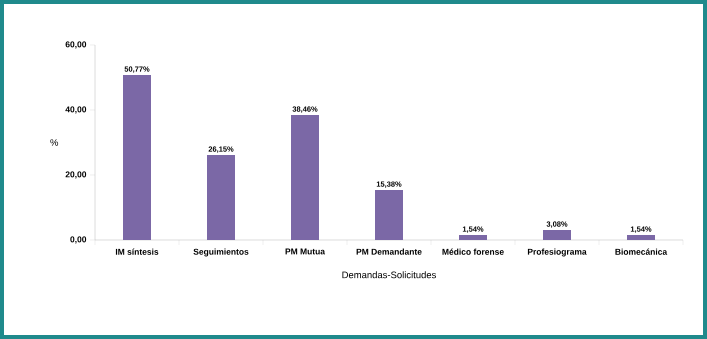 The width and height of the screenshot is (707, 339). What do you see at coordinates (389, 251) in the screenshot?
I see `x-tick-label: PM Demandante` at bounding box center [389, 251].